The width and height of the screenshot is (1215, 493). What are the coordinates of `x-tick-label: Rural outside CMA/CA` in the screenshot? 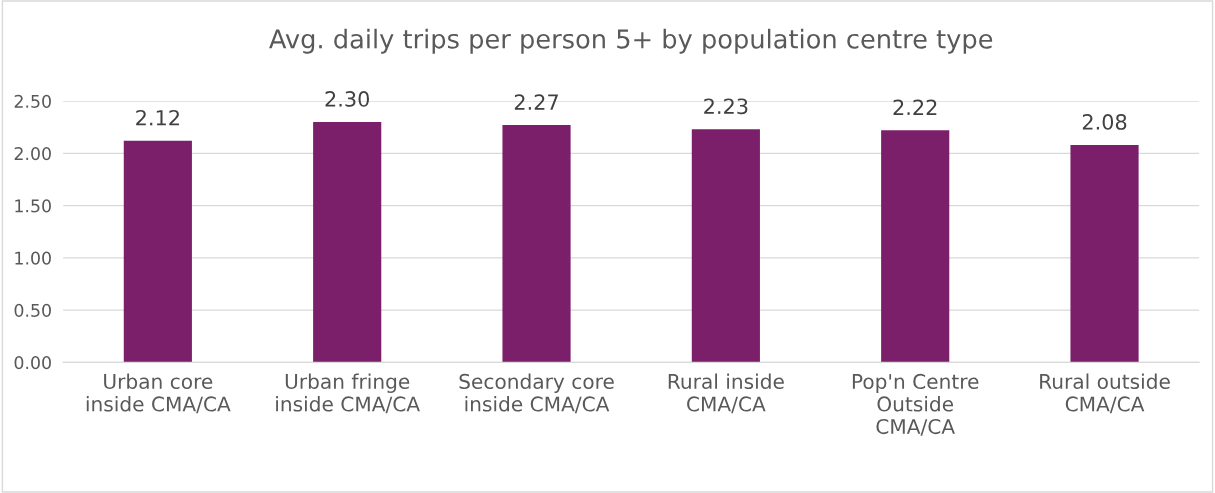 It's located at (1105, 393).